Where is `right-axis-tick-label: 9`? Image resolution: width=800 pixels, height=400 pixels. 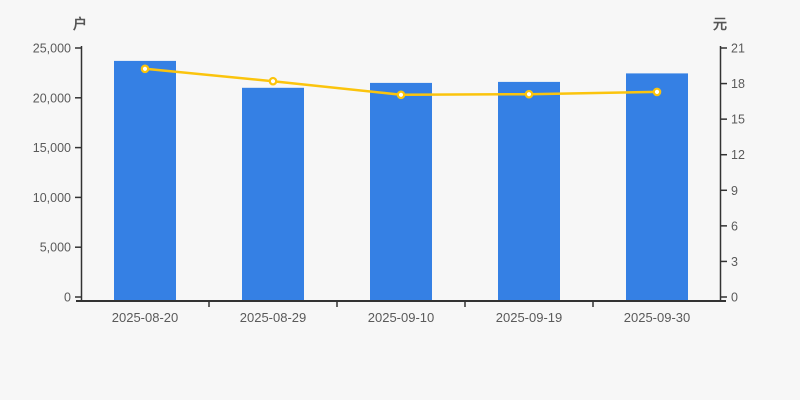 right-axis-tick-label: 9 is located at coordinates (734, 191).